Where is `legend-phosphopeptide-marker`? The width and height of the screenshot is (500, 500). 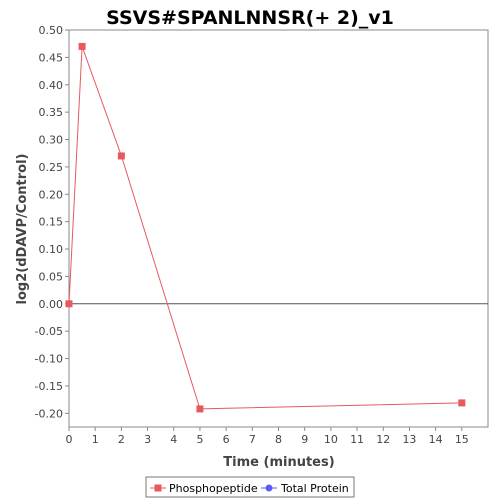
legend-phosphopeptide-marker is located at coordinates (158, 488).